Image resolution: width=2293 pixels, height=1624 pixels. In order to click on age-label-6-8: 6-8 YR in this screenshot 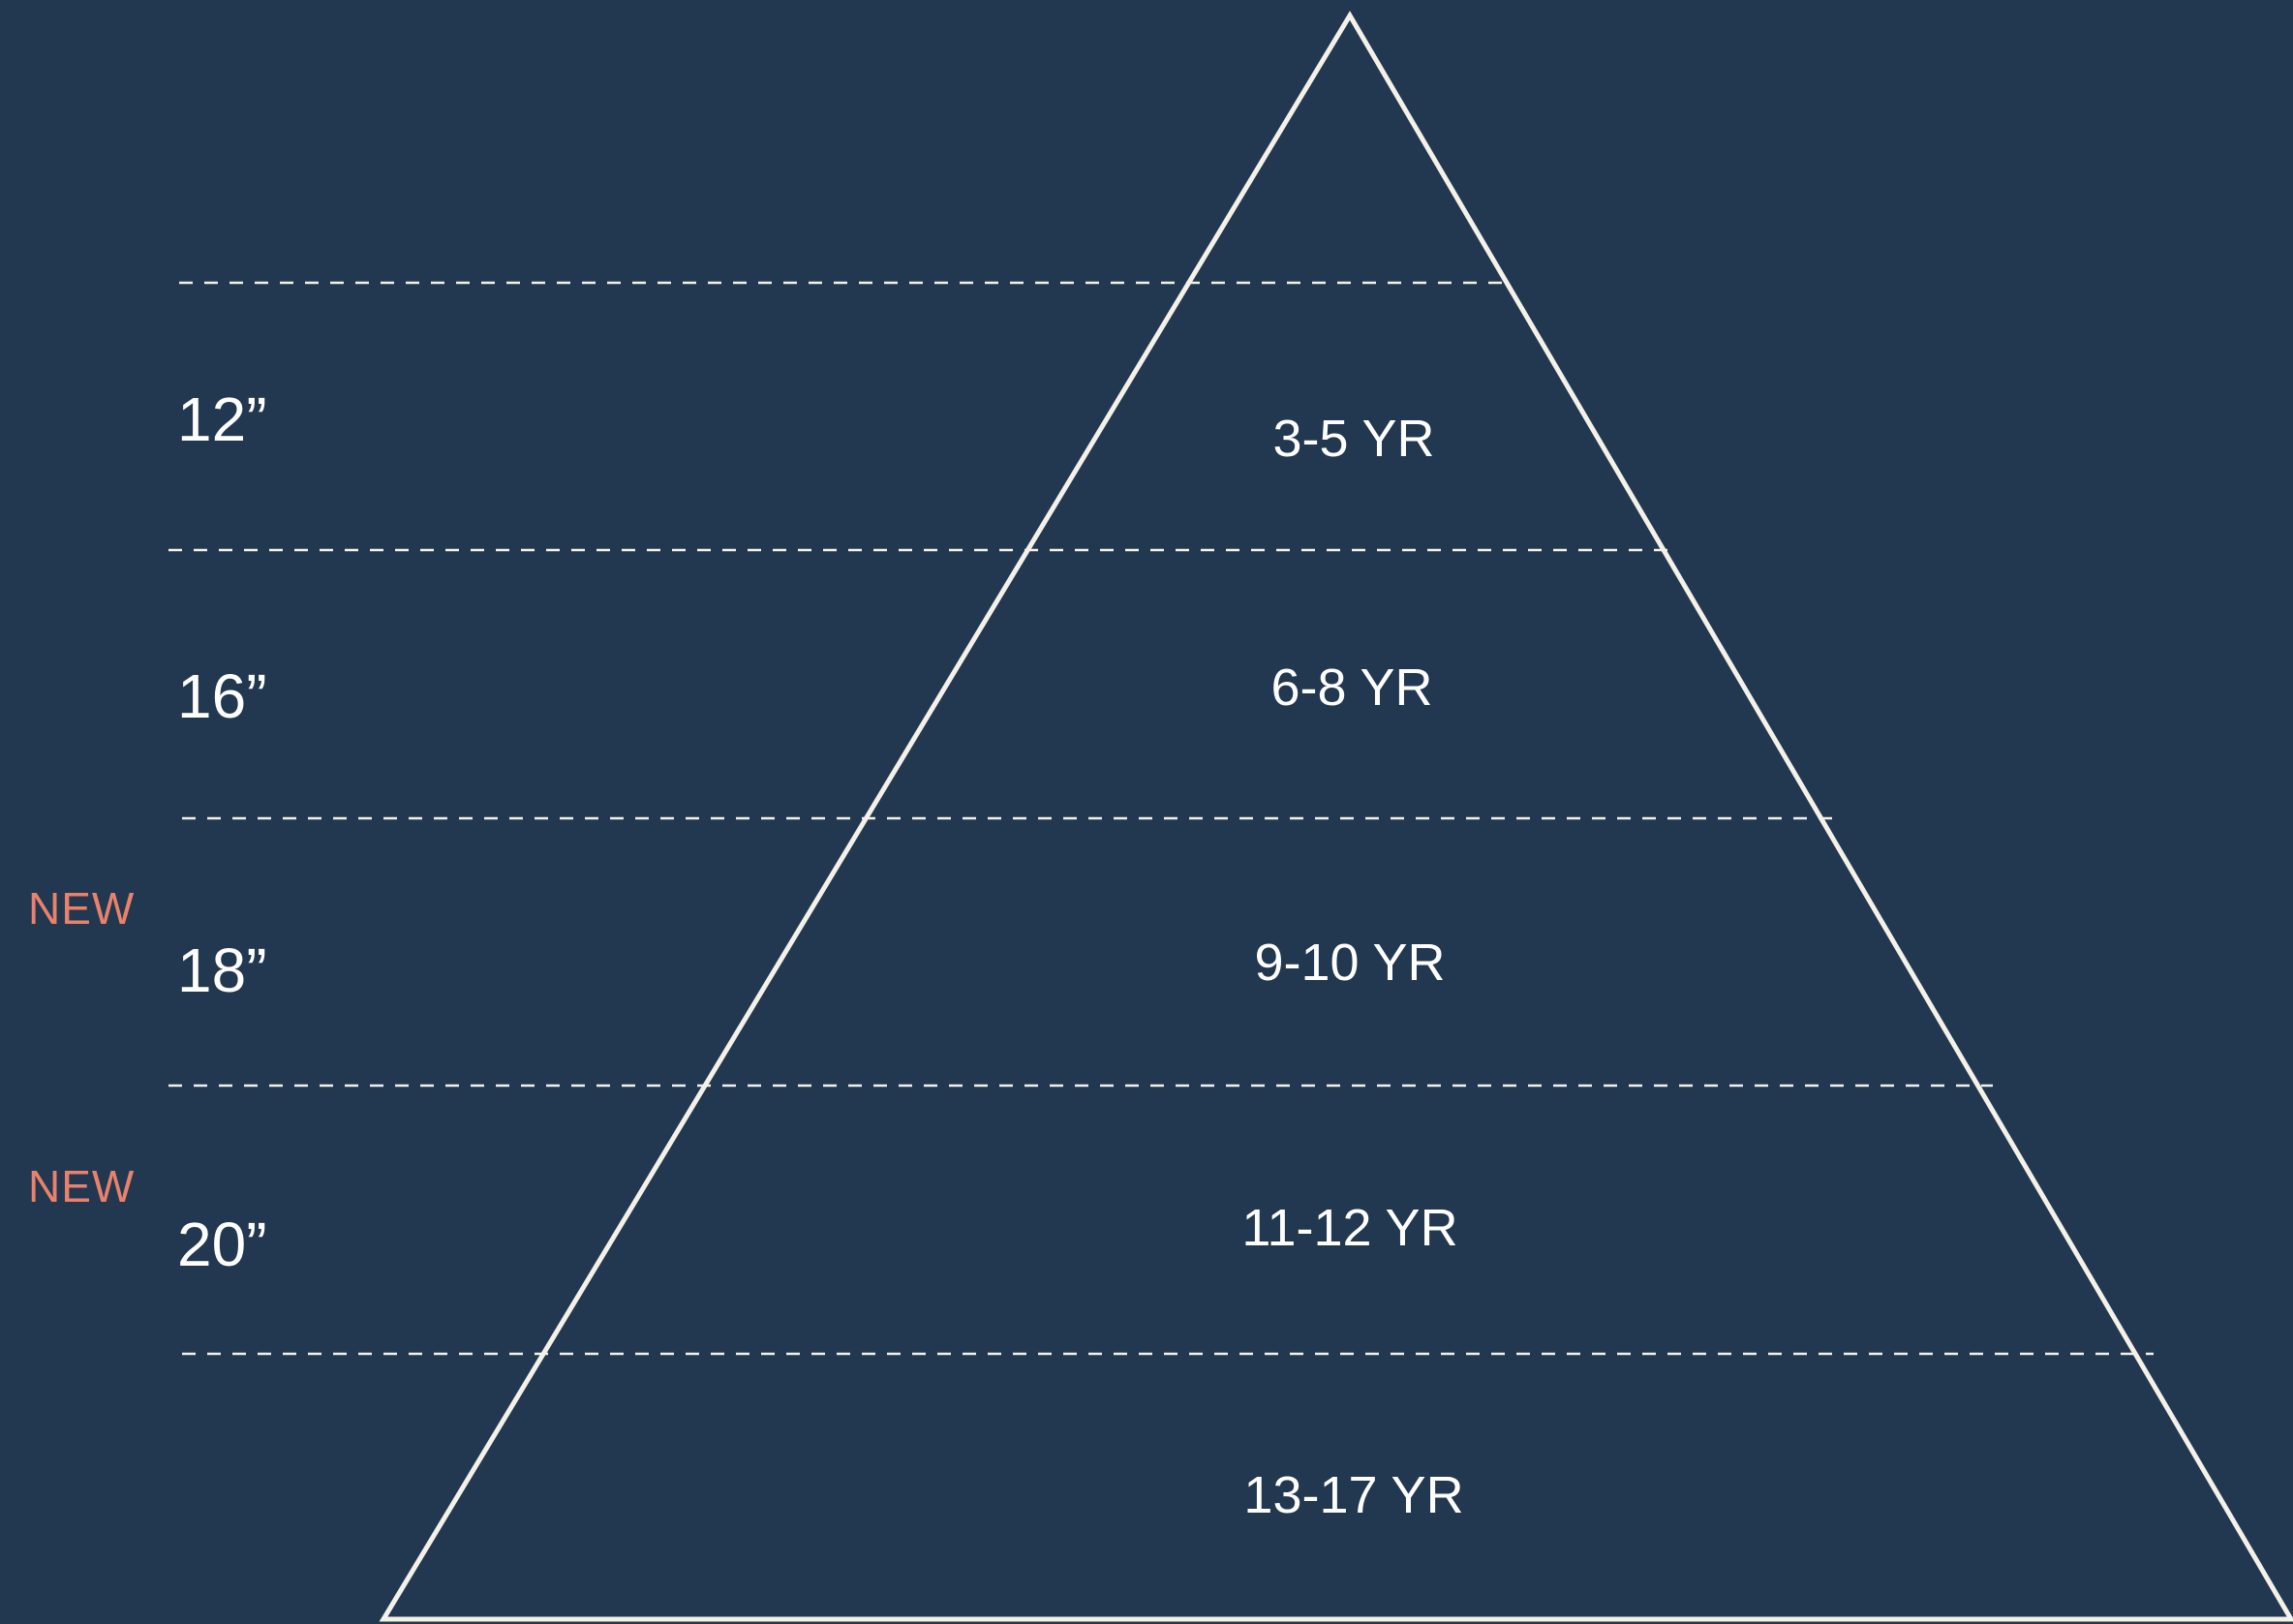, I will do `click(1351, 687)`.